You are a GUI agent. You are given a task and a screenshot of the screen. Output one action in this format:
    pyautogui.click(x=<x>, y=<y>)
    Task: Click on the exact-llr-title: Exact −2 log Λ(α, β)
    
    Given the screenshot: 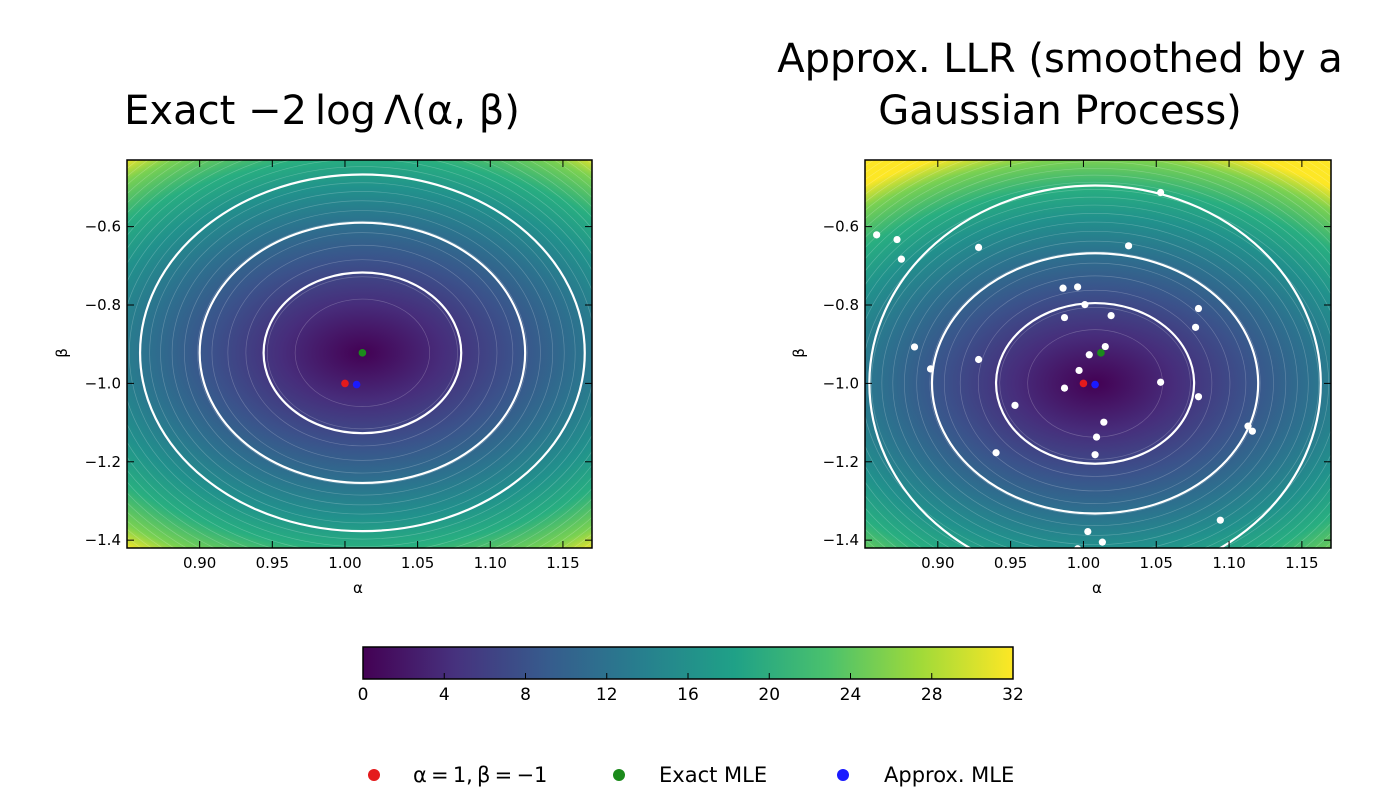 What is the action you would take?
    pyautogui.click(x=322, y=111)
    